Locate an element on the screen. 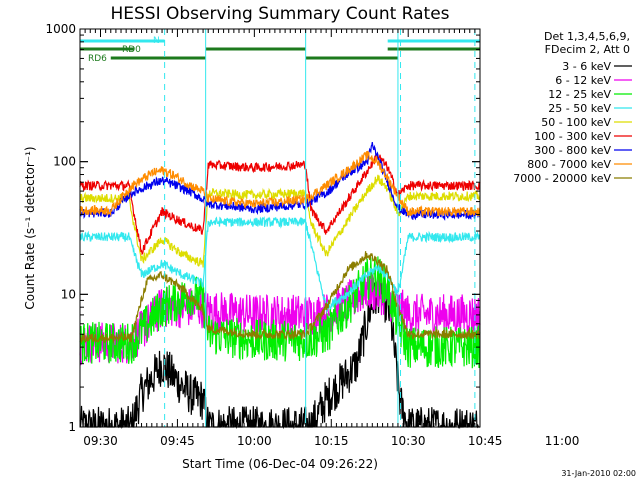 This screenshot has height=480, width=640. chart-title: HESSI Observing Summary Count Rates is located at coordinates (279, 14).